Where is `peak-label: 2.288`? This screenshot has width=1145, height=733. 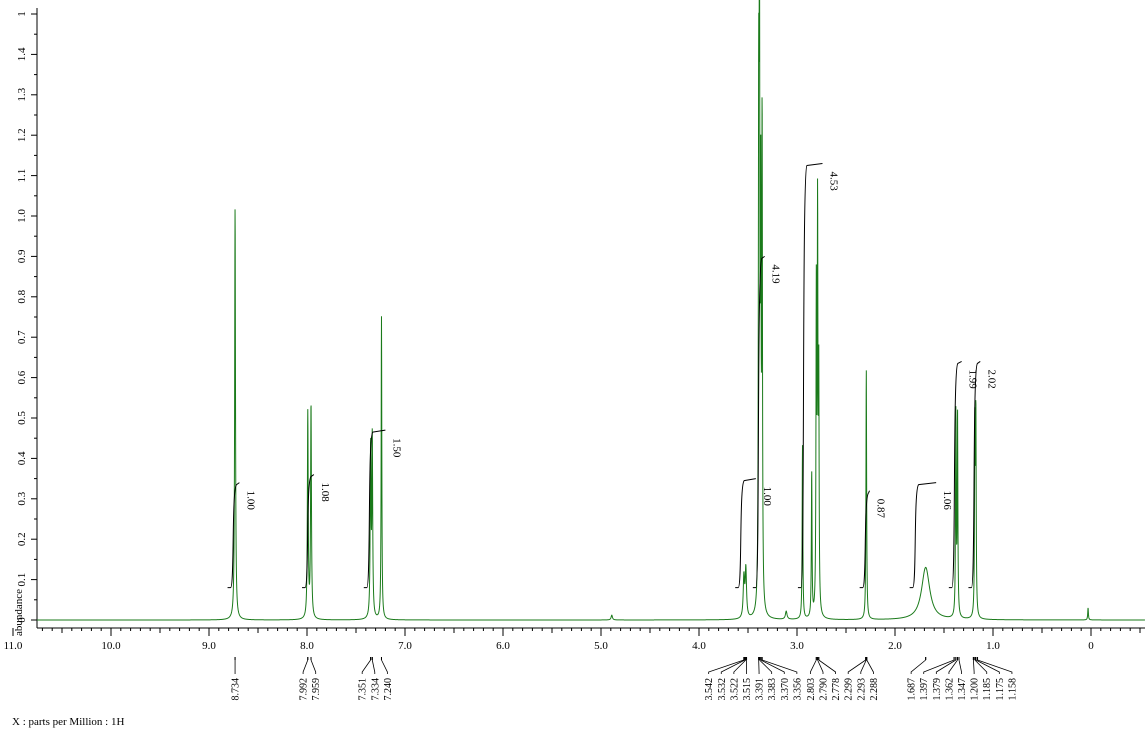
peak-label: 2.288 is located at coordinates (874, 689).